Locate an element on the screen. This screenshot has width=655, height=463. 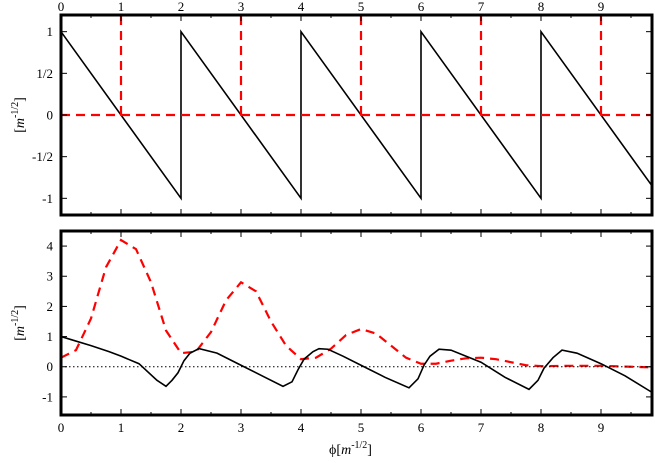
top-ytick-label: 0 is located at coordinates (50, 115).